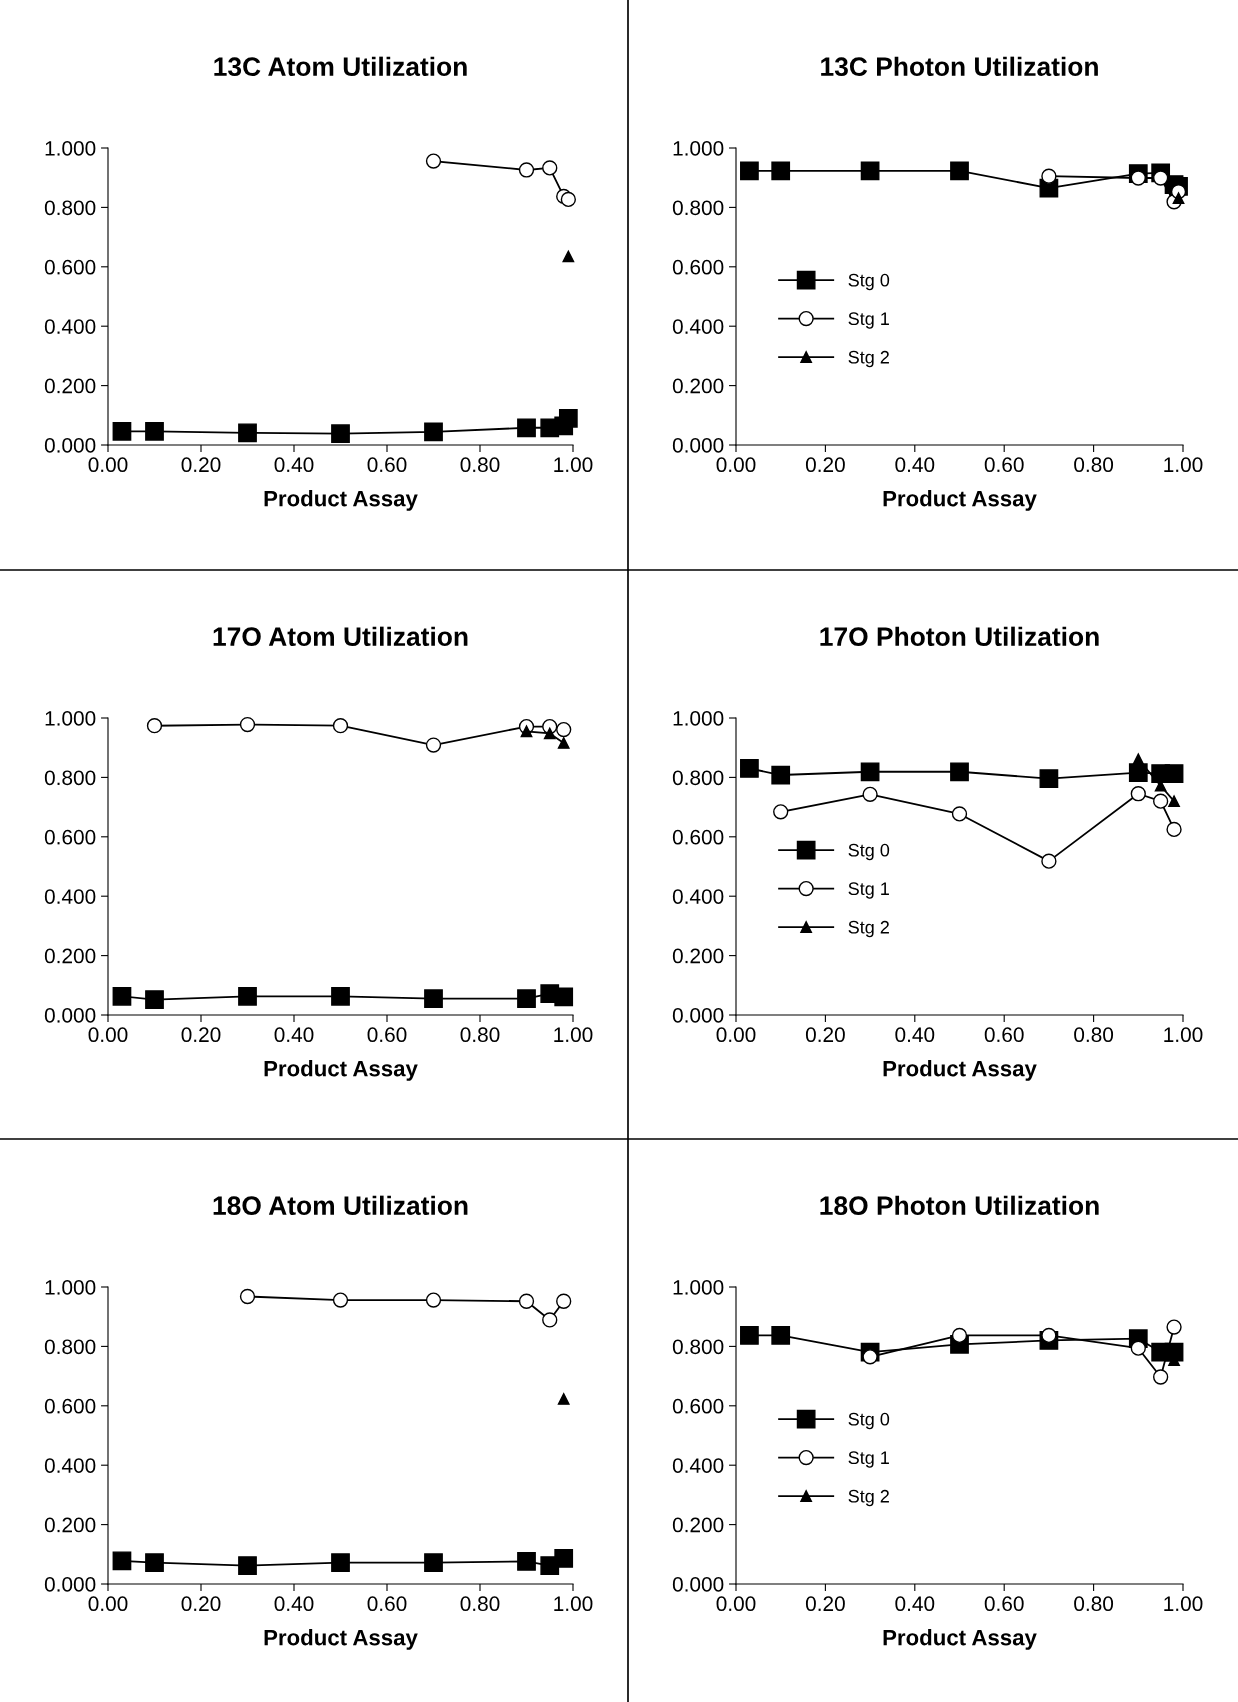 This screenshot has height=1702, width=1238. I want to click on chart-title: 18O Photon Utilization, so click(959, 1205).